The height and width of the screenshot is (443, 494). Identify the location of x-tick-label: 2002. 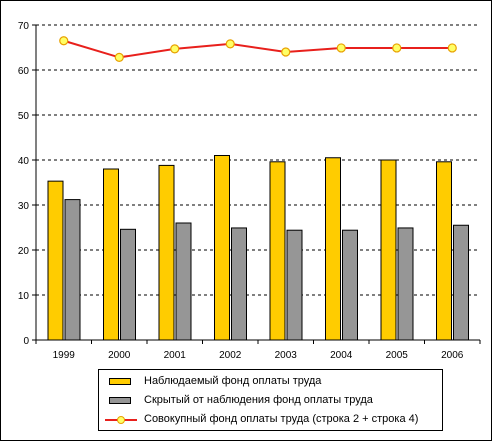
(230, 355).